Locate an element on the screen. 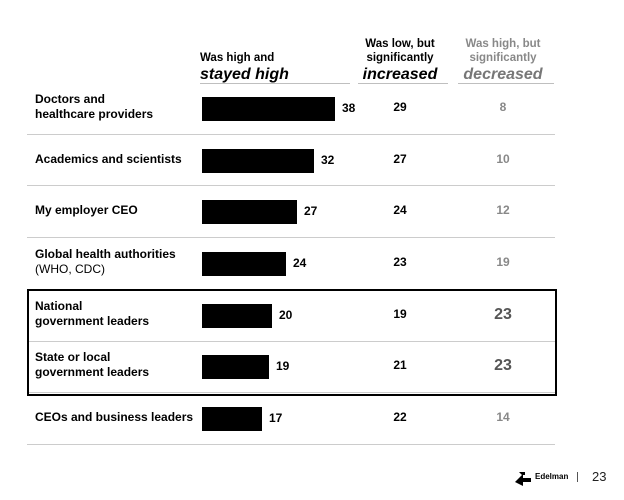 Image resolution: width=624 pixels, height=500 pixels. row-label-line1: CEOs and business leaders is located at coordinates (114, 416).